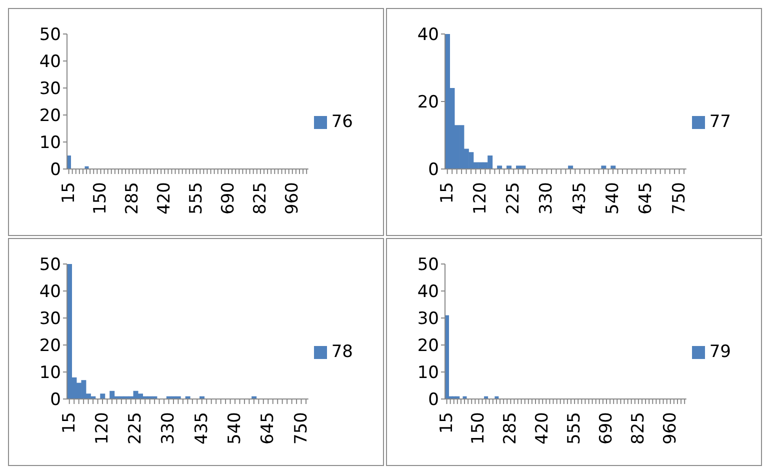 Image resolution: width=769 pixels, height=468 pixels. What do you see at coordinates (342, 122) in the screenshot?
I see `legend-label: 76` at bounding box center [342, 122].